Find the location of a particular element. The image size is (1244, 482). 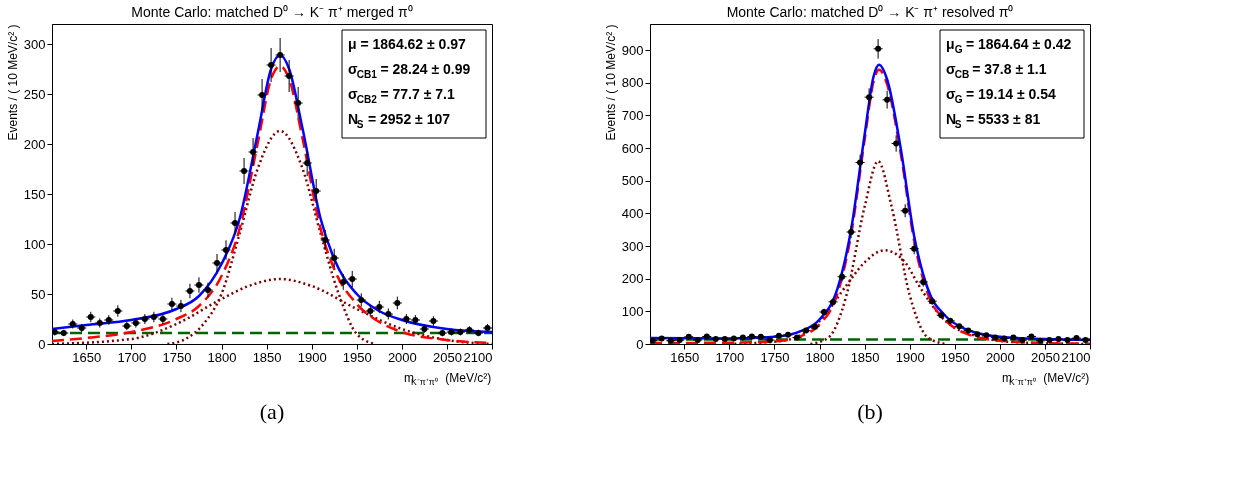

text: (a) is located at coordinates (272, 411).